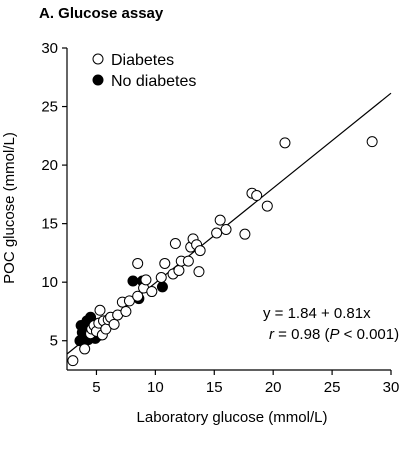  I want to click on y-axis-title: POC glucose (mmol/L), so click(9, 208).